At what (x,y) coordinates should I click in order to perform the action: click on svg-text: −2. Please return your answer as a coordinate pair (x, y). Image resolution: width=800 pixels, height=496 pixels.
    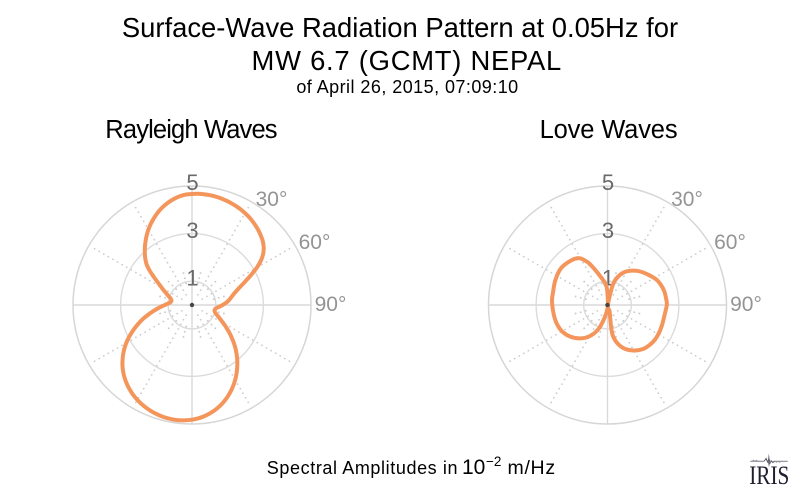
    Looking at the image, I should click on (493, 461).